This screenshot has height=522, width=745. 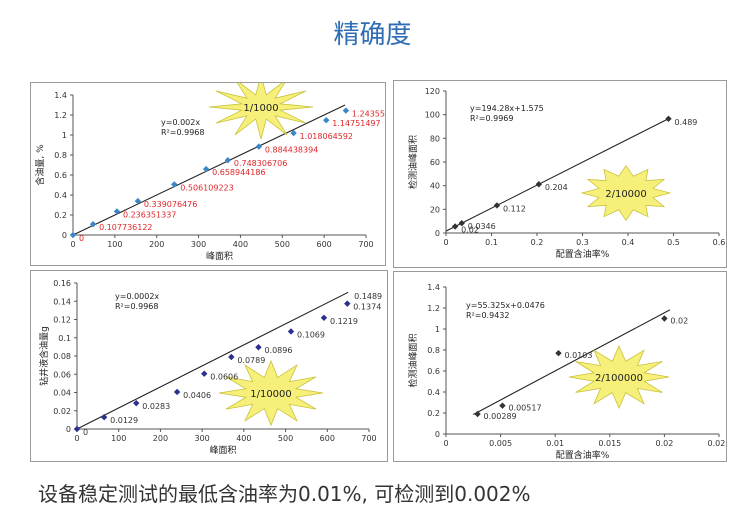 I want to click on y-tick-label: 0.8, so click(x=433, y=350).